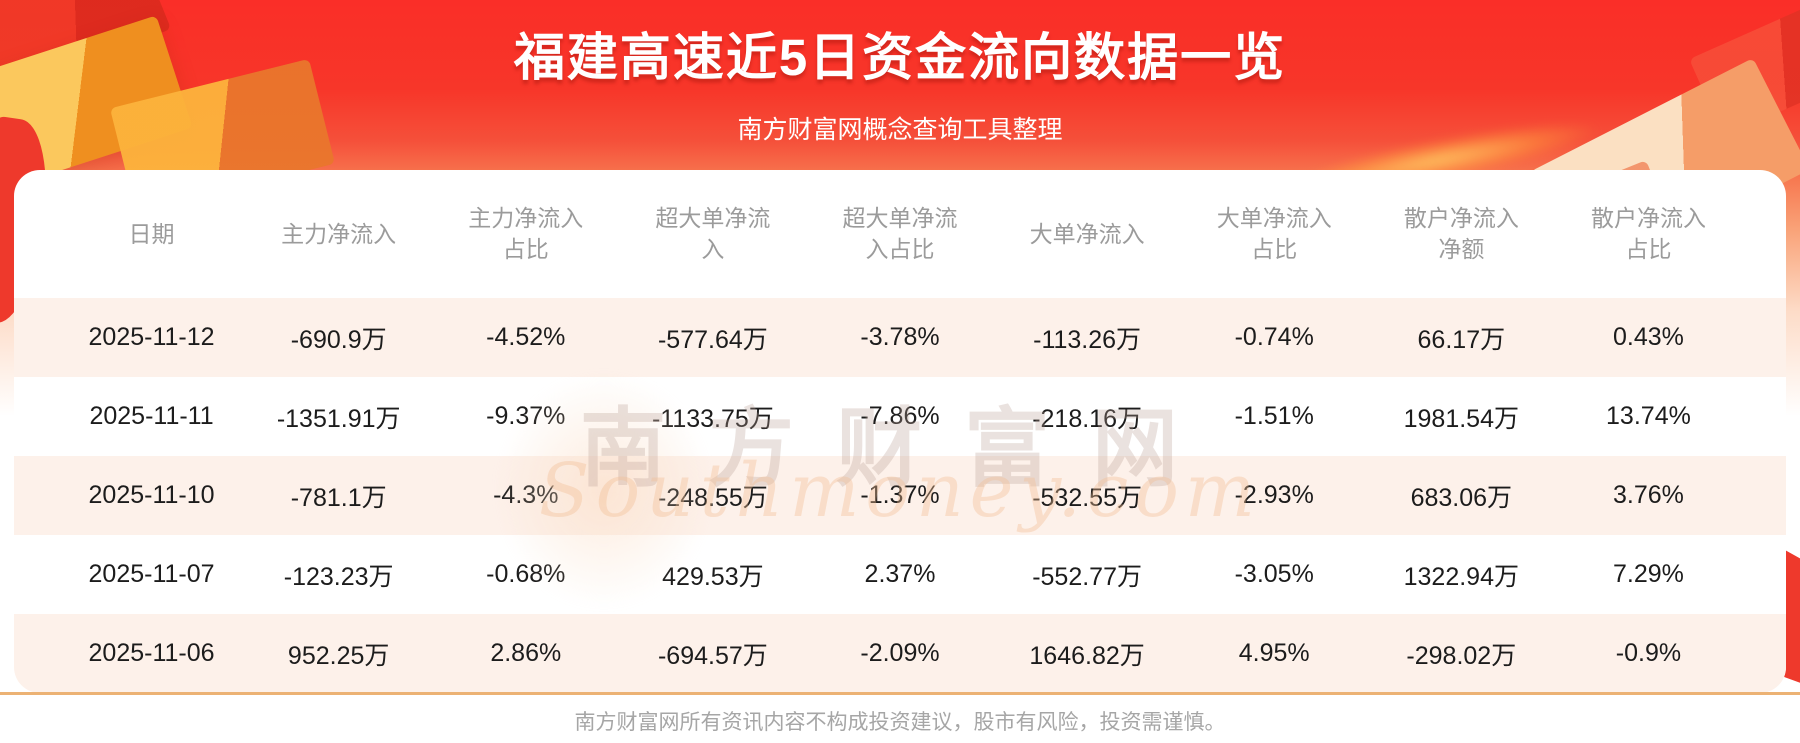 This screenshot has width=1800, height=743. I want to click on column-header: 超大单净流 入, so click(713, 233).